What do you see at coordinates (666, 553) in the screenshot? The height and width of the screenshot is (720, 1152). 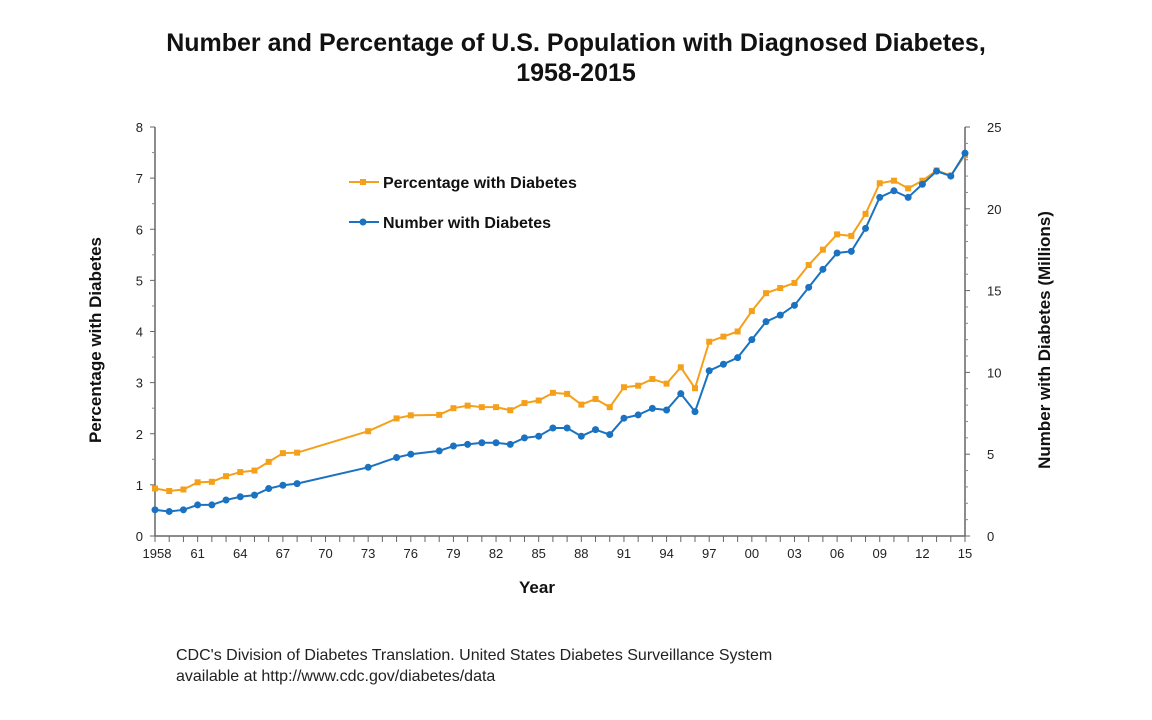 I see `x-tick-label: 94` at bounding box center [666, 553].